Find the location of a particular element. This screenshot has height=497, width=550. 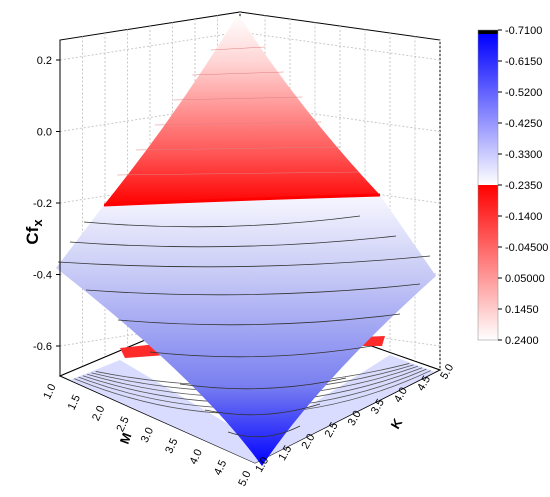

m-tick-label: 5.0 is located at coordinates (244, 478).